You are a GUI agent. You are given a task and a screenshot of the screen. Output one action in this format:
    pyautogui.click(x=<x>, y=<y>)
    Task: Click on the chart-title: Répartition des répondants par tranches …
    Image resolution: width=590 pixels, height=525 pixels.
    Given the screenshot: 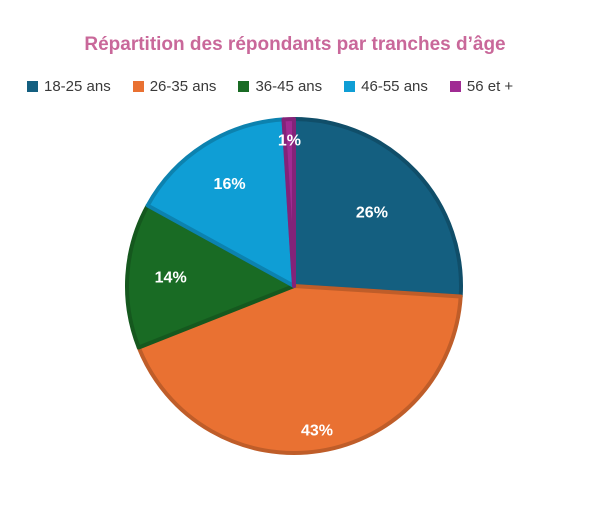 What is the action you would take?
    pyautogui.click(x=295, y=44)
    